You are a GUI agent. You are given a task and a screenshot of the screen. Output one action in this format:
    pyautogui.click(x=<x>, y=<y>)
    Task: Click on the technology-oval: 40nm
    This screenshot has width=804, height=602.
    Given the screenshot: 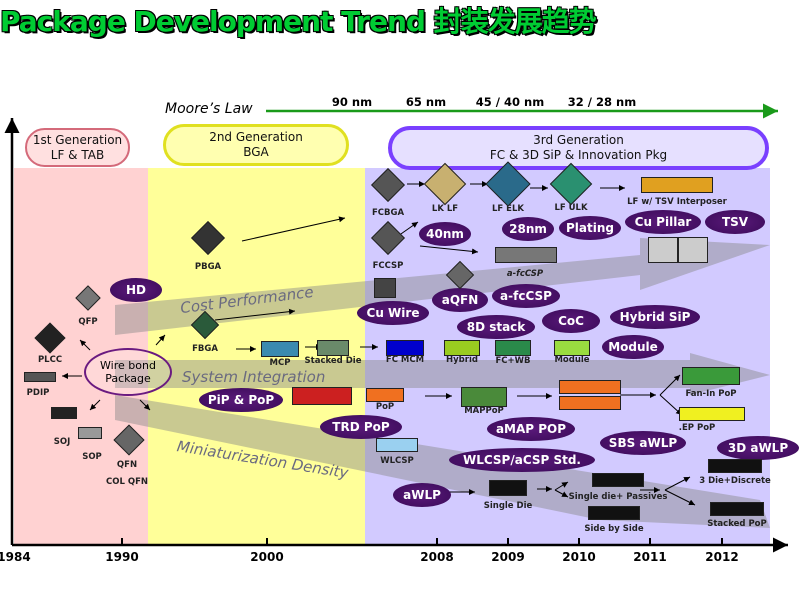 What is the action you would take?
    pyautogui.click(x=445, y=234)
    